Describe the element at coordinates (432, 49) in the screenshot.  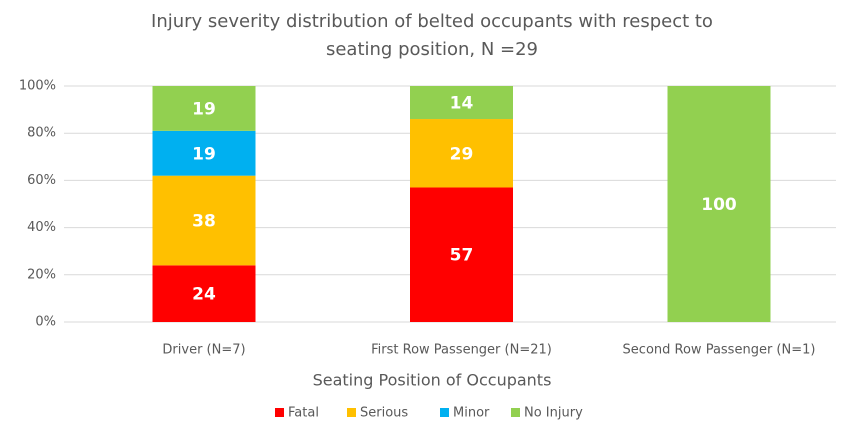
I see `chart-title: seating position, N =29` at that location.